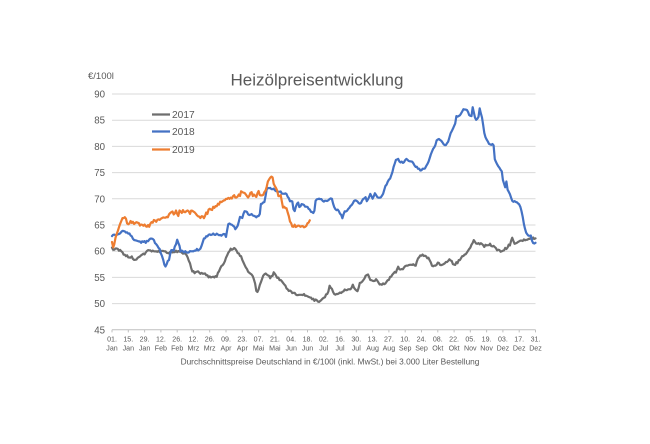 The image size is (650, 444). Describe the element at coordinates (99, 121) in the screenshot. I see `svg-text: 85` at that location.